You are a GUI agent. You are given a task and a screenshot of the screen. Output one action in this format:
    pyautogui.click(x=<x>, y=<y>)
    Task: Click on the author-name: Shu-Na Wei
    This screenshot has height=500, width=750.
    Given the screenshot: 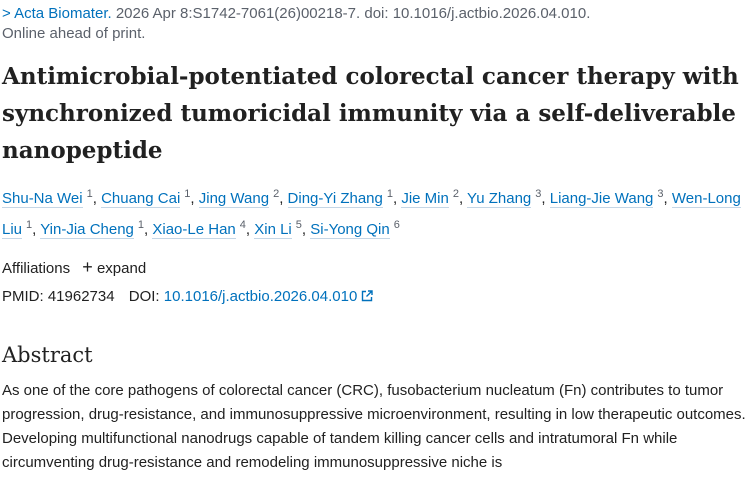 What is the action you would take?
    pyautogui.click(x=42, y=199)
    